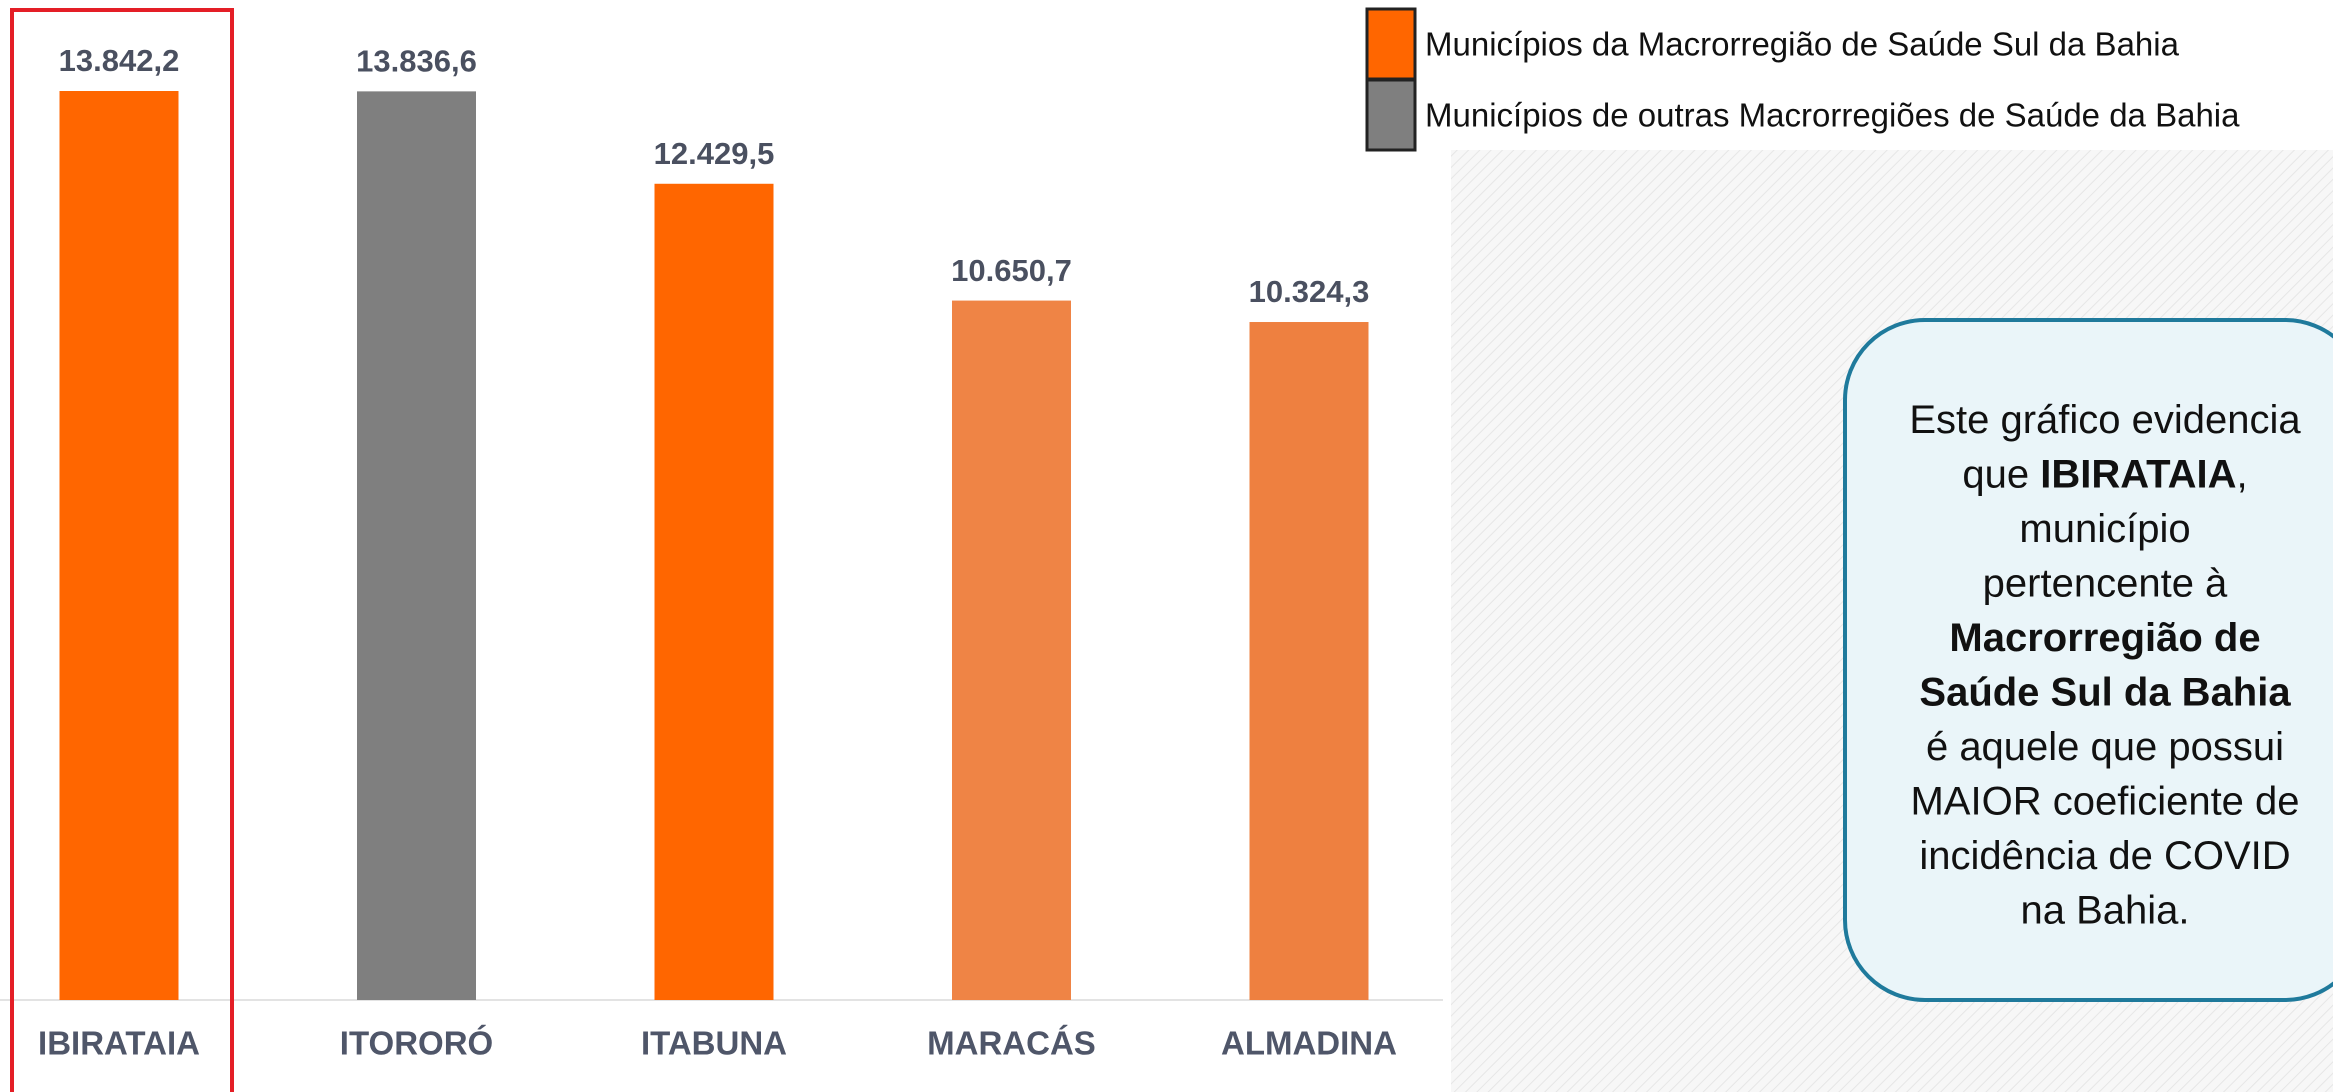 This screenshot has height=1092, width=2333. Describe the element at coordinates (2001, 474) in the screenshot. I see `annotation-text: que` at that location.